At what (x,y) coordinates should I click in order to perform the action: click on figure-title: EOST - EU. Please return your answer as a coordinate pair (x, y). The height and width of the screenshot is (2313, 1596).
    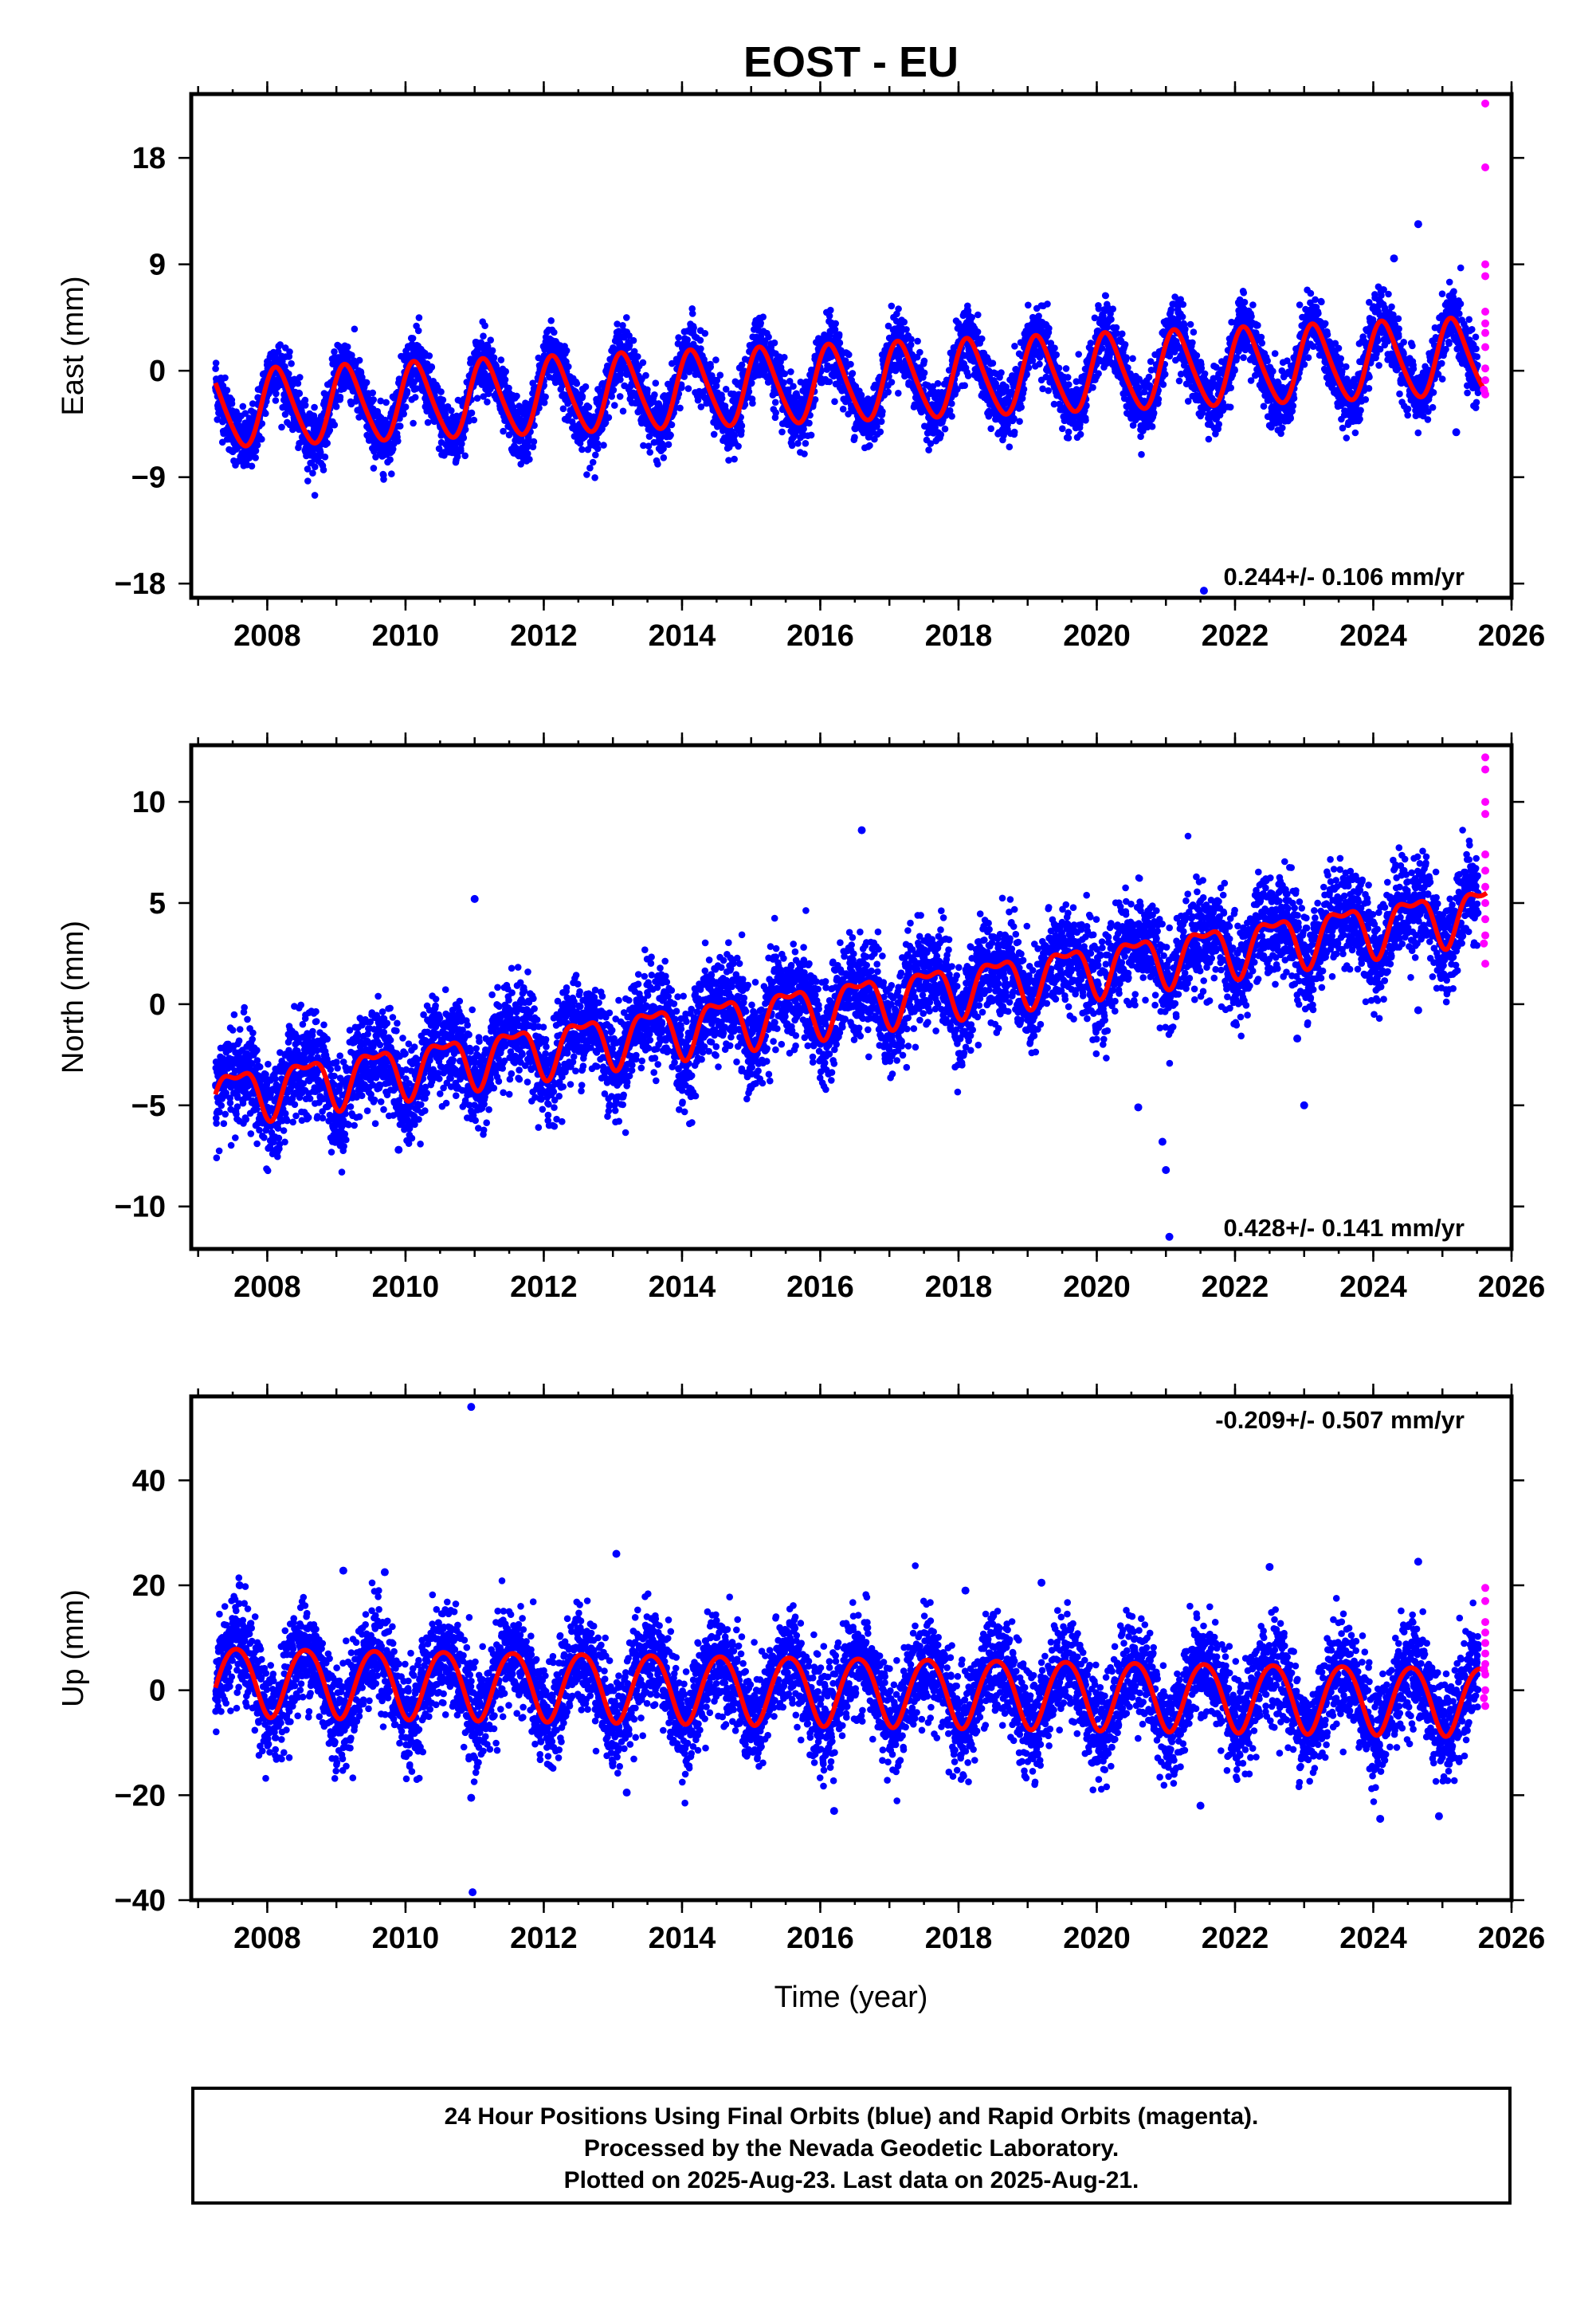
    Looking at the image, I should click on (851, 62).